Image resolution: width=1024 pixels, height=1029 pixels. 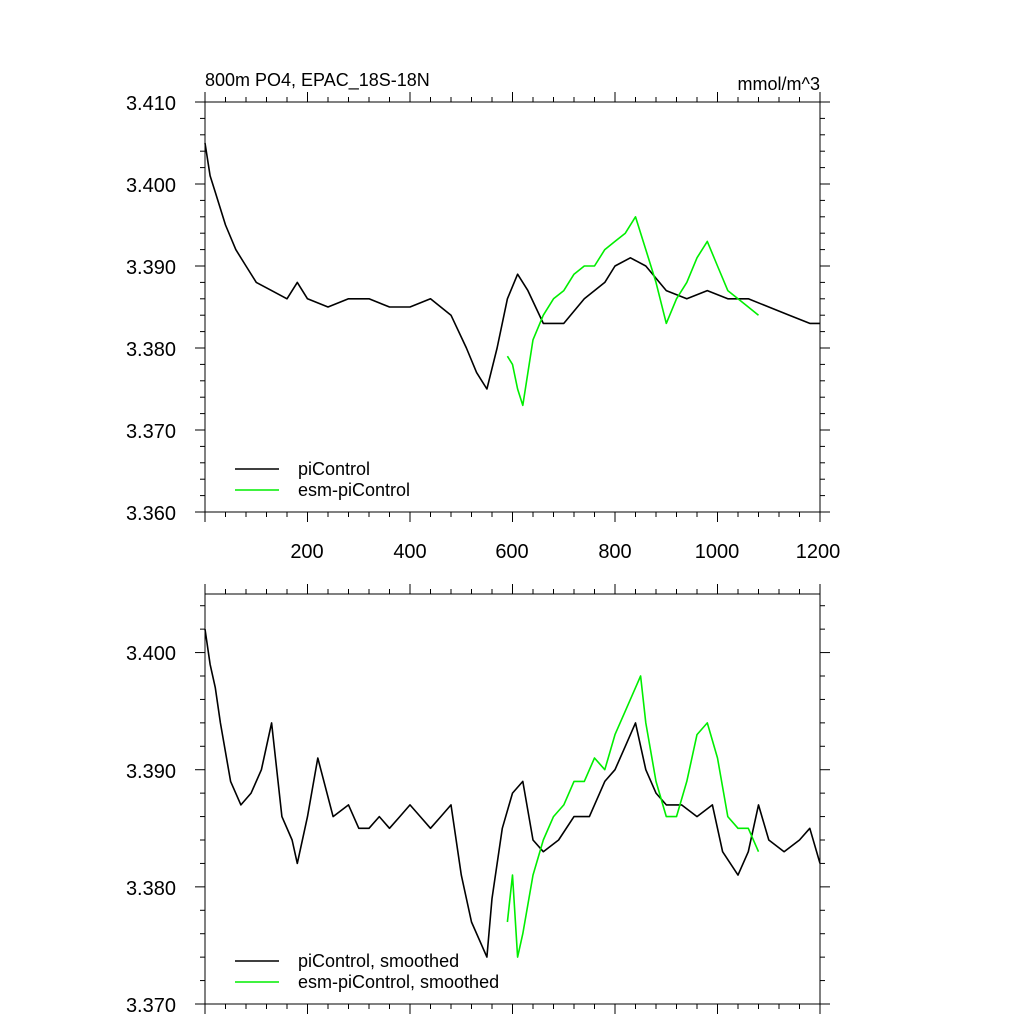 I want to click on bottom-y-tick-label: 3.370, so click(x=151, y=1006).